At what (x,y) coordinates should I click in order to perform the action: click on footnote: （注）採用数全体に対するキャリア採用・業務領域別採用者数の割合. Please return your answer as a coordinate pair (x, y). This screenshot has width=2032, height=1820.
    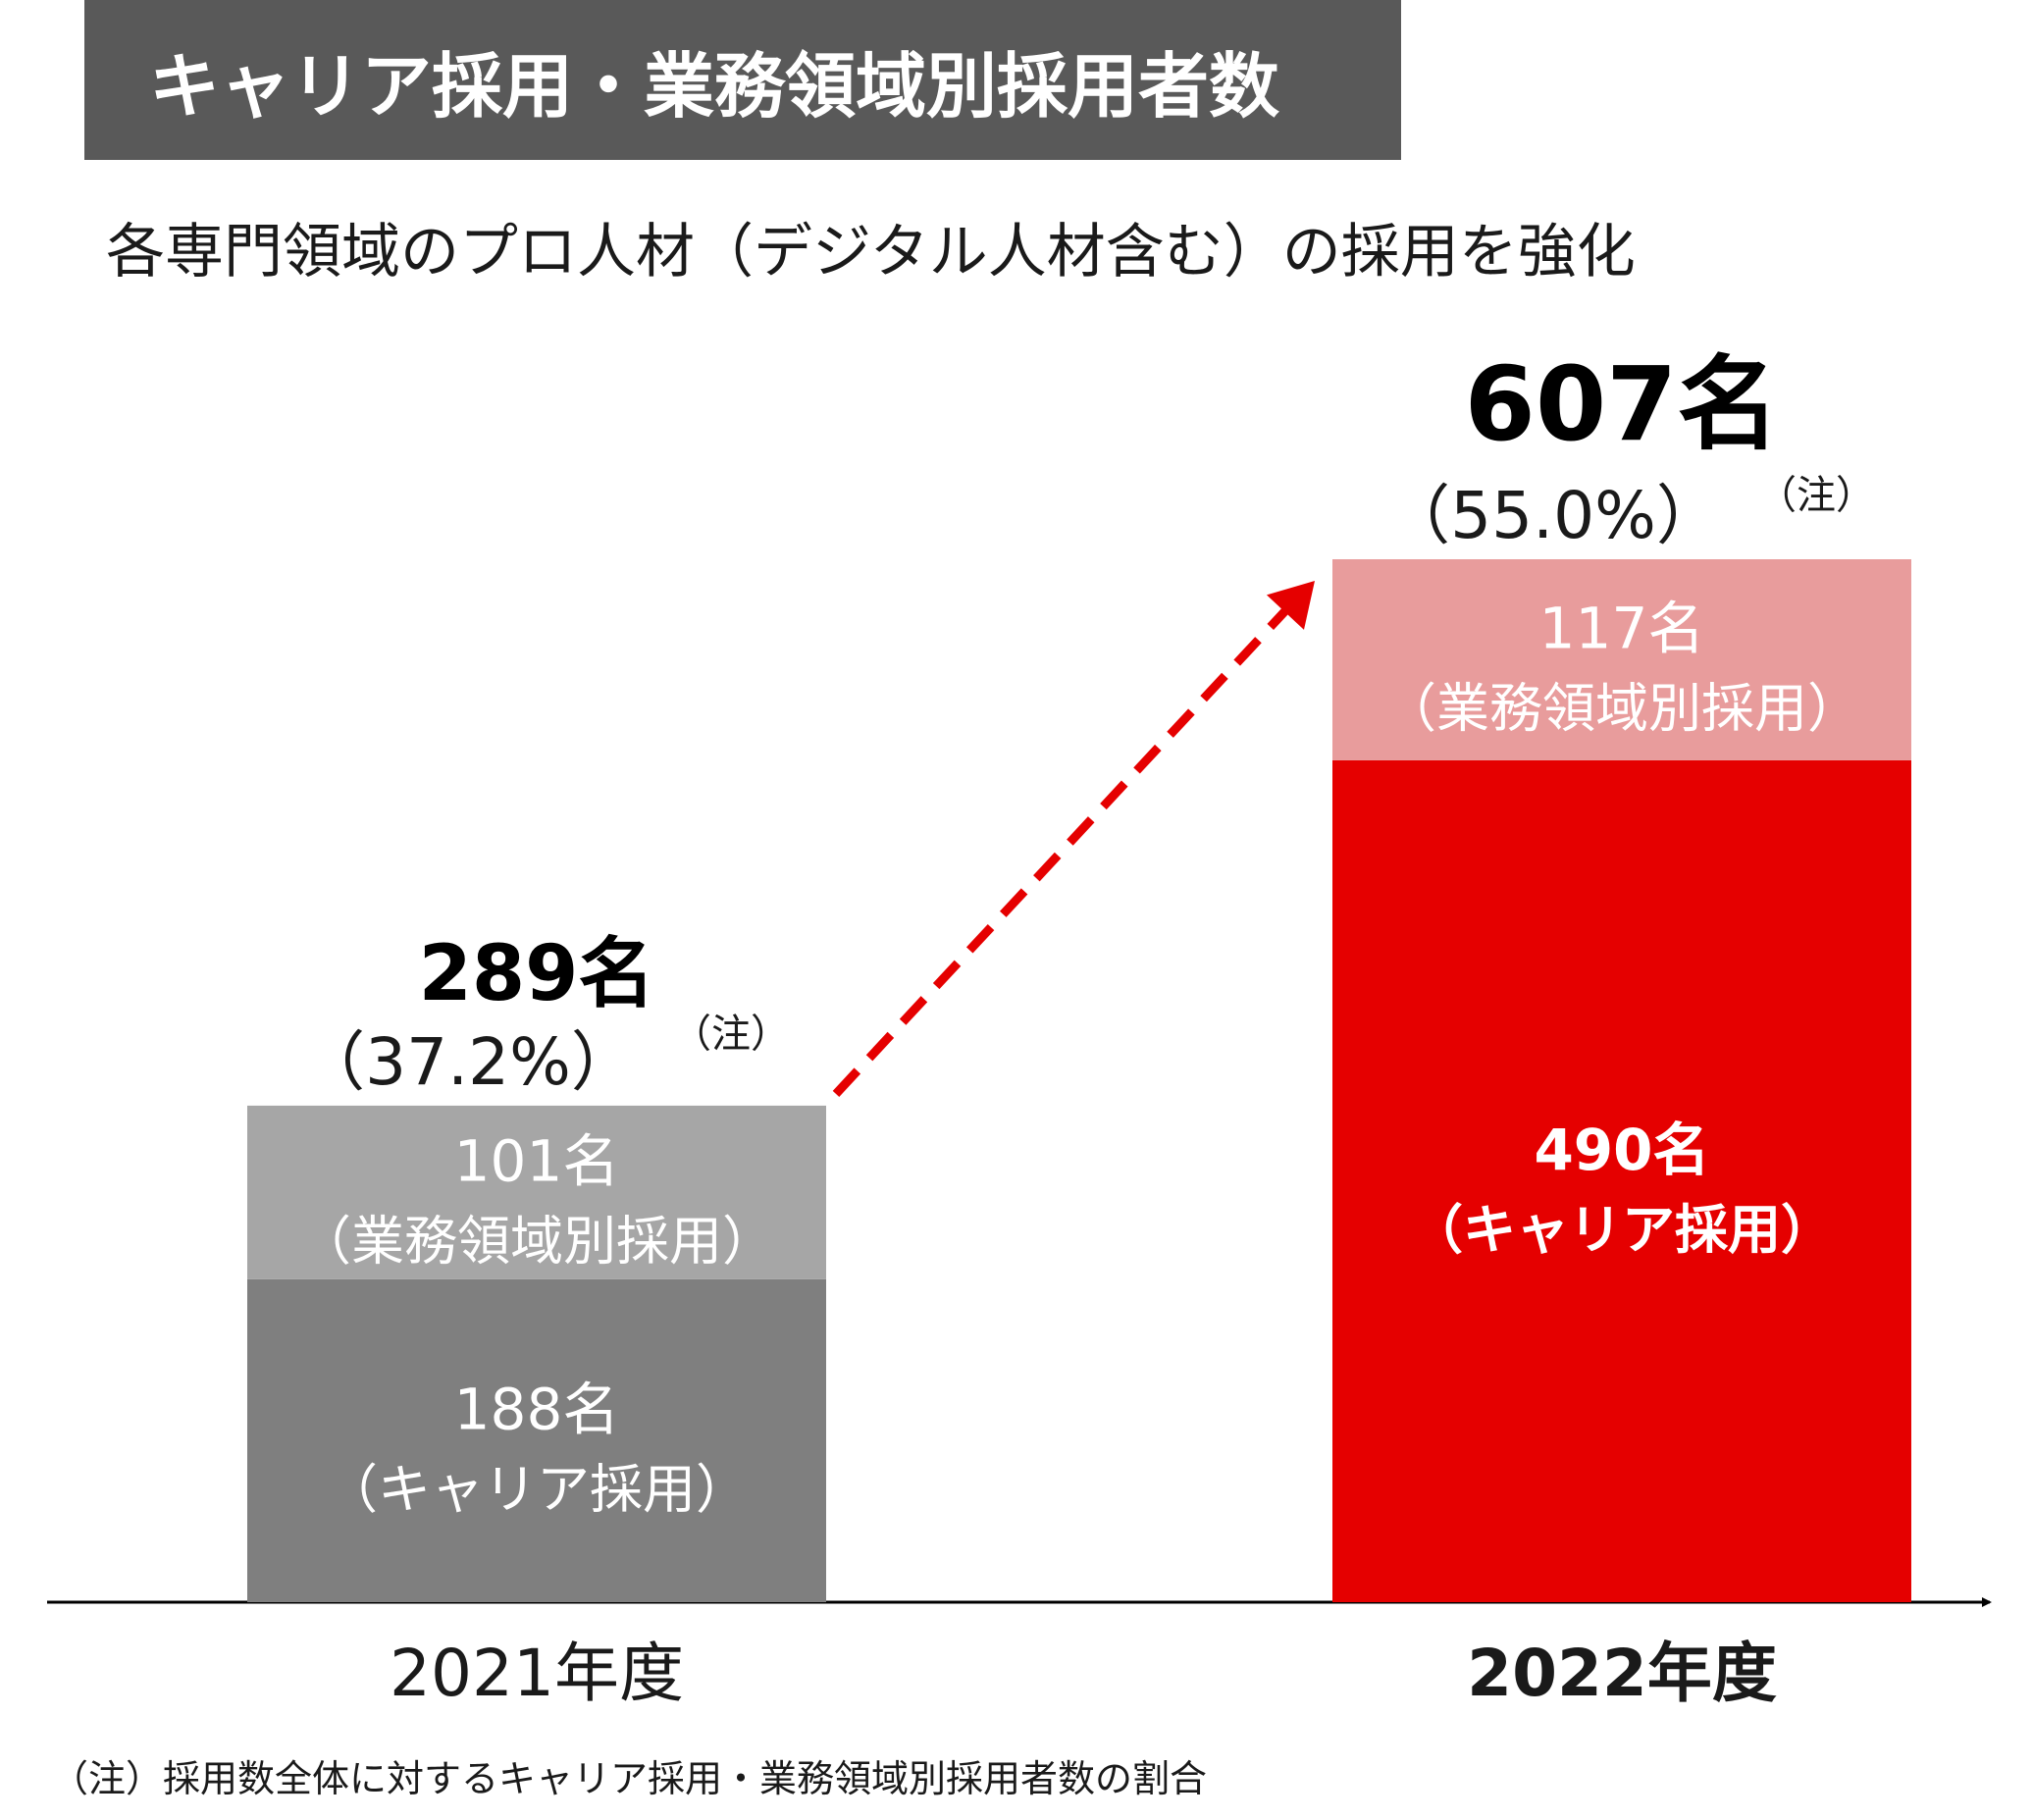
    Looking at the image, I should click on (629, 1778).